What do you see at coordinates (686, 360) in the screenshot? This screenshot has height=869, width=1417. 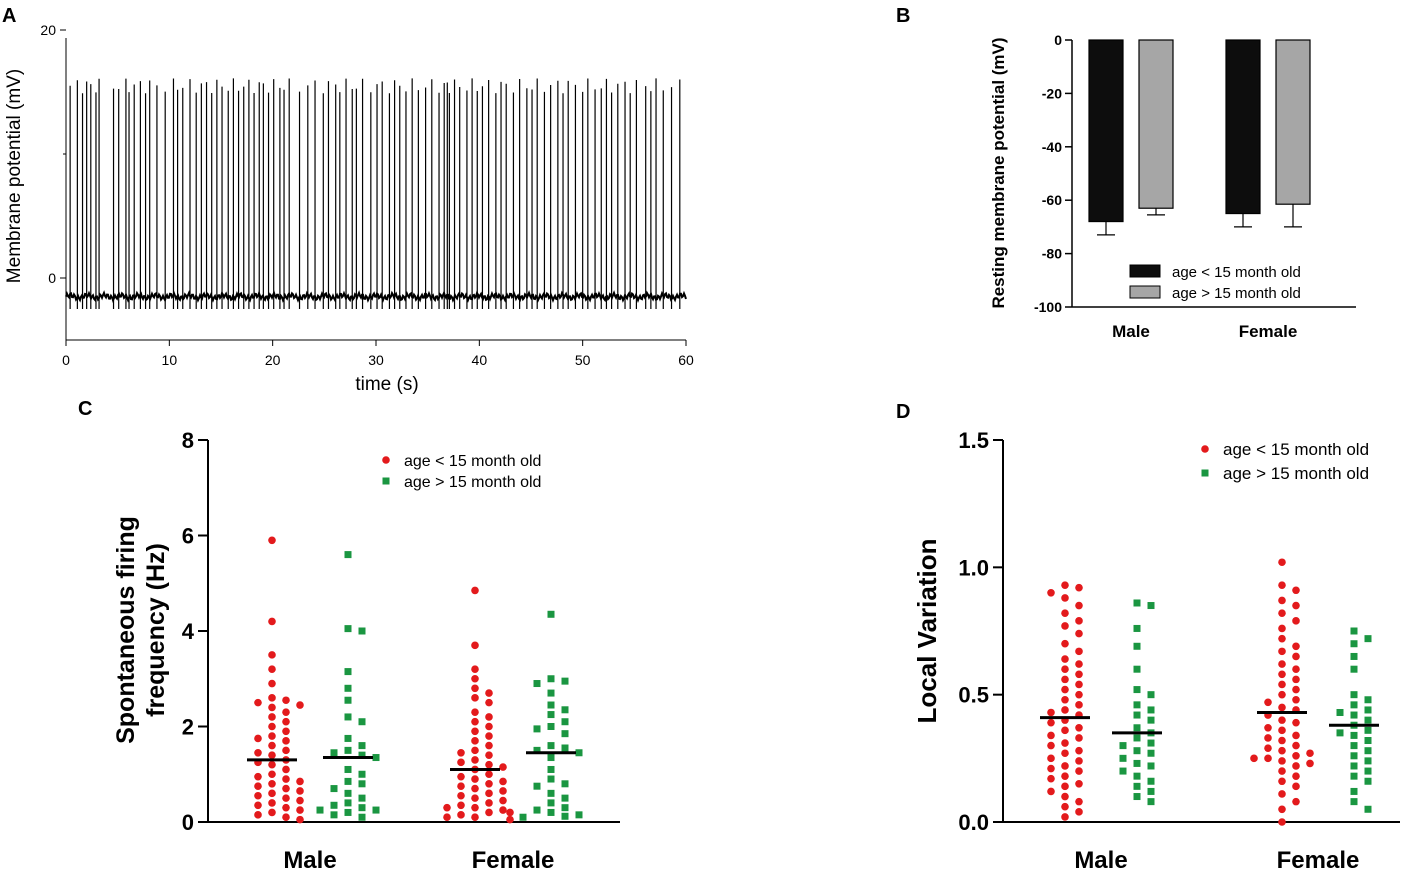 I see `panel-a-x-tick-label: 60` at bounding box center [686, 360].